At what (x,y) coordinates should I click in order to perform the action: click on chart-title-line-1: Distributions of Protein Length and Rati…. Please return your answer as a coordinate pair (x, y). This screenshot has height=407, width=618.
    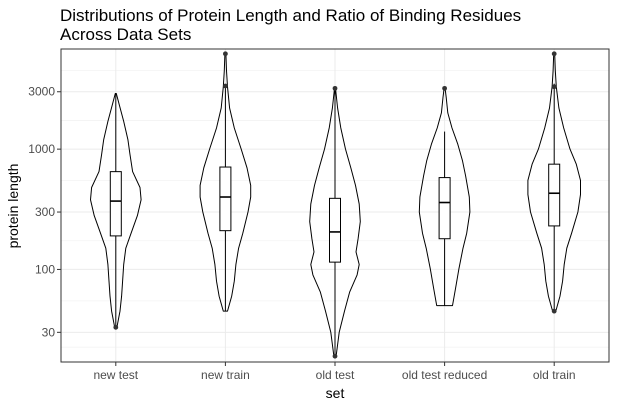
    Looking at the image, I should click on (291, 15).